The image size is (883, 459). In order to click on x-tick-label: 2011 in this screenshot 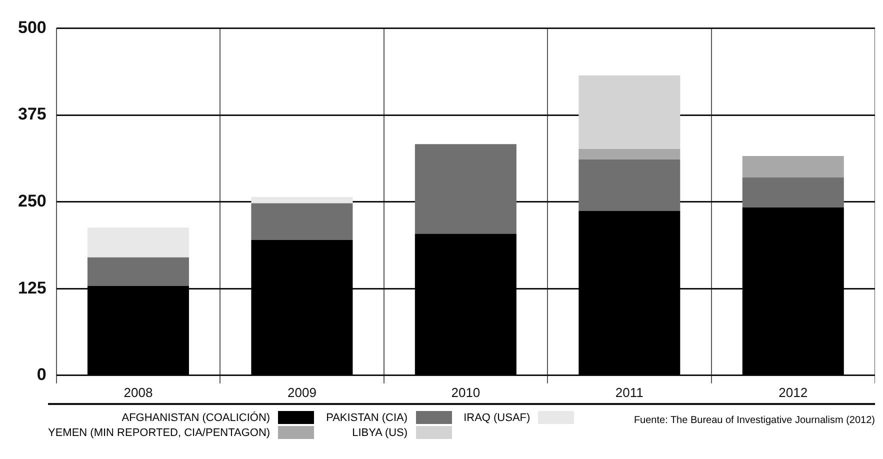, I will do `click(629, 392)`.